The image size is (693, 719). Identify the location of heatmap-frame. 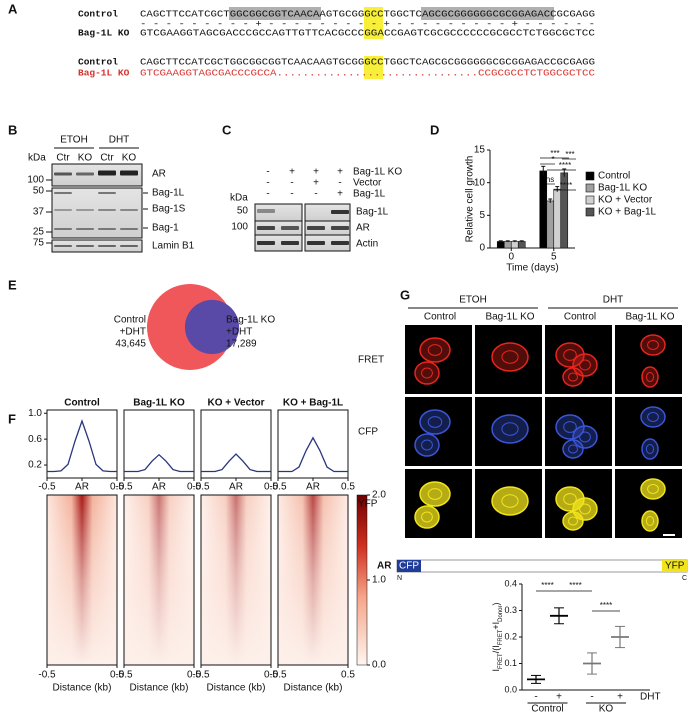
(159, 580).